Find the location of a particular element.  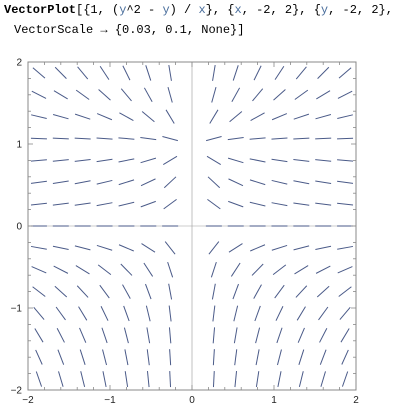

y-tick-label: −2 is located at coordinates (17, 391).